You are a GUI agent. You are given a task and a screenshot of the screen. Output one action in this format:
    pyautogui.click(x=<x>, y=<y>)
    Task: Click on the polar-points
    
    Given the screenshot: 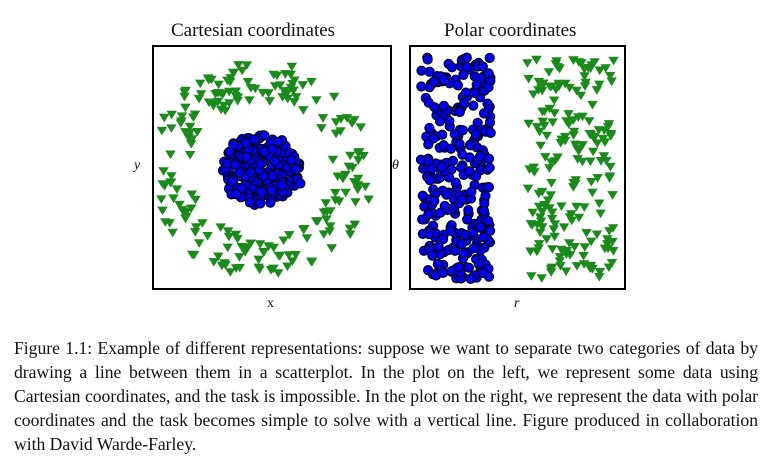 What is the action you would take?
    pyautogui.click(x=517, y=168)
    